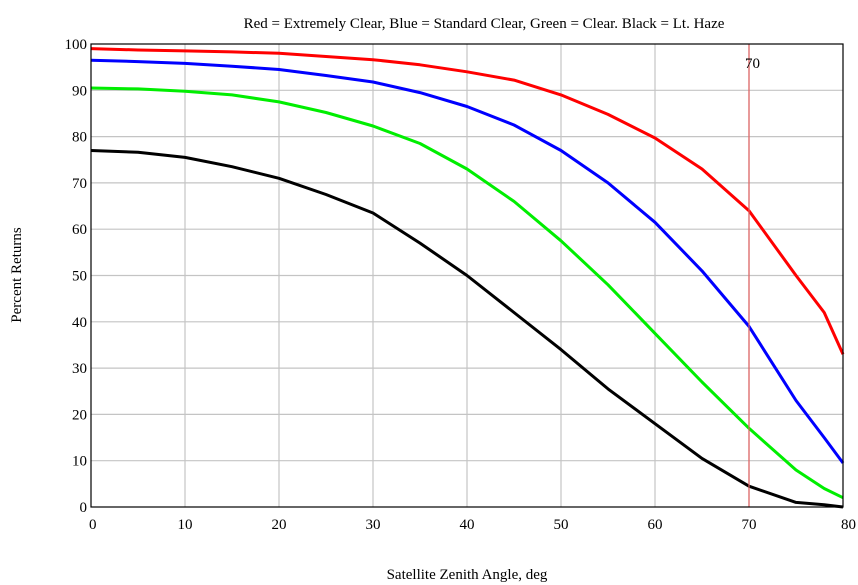 The width and height of the screenshot is (858, 585). Describe the element at coordinates (655, 525) in the screenshot. I see `x-tick-label: 60` at that location.